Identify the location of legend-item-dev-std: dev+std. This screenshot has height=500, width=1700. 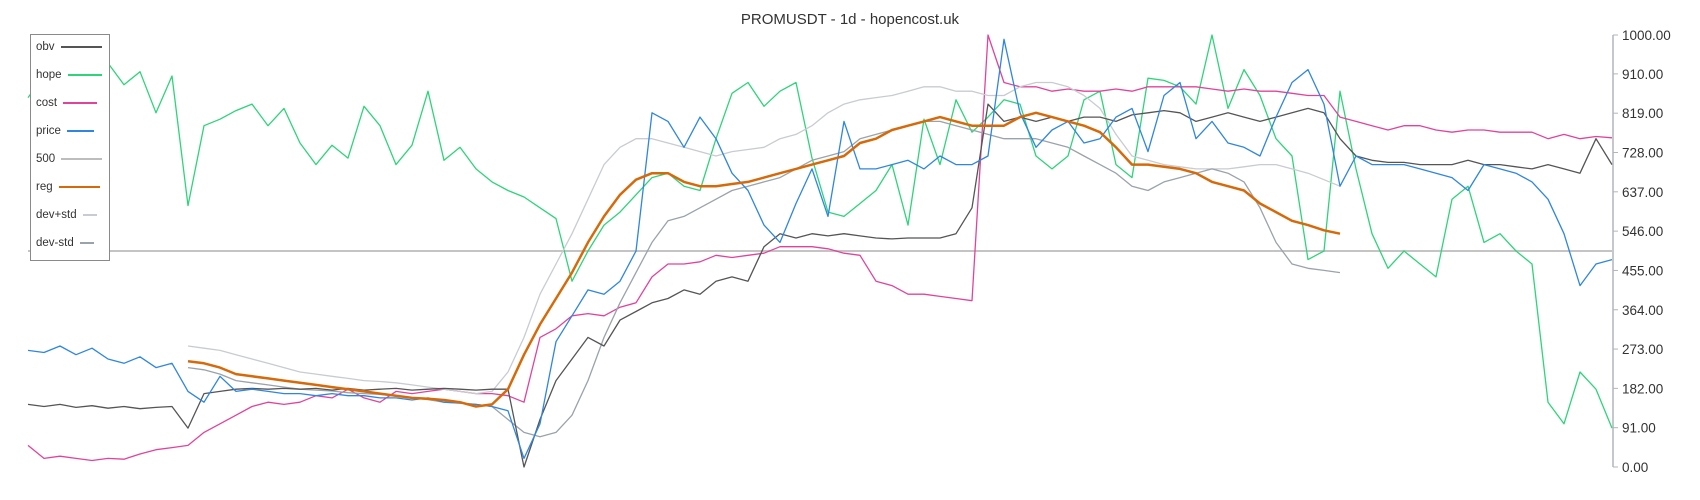
(66, 215).